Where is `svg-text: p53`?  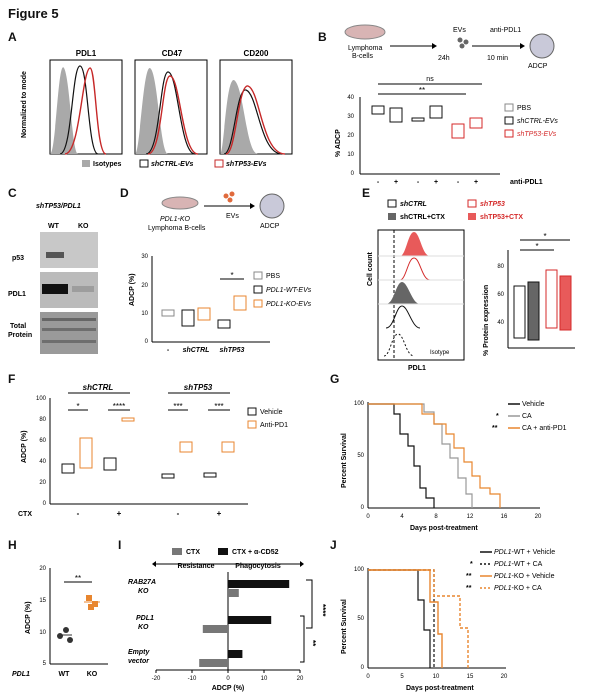 svg-text: p53 is located at coordinates (18, 258).